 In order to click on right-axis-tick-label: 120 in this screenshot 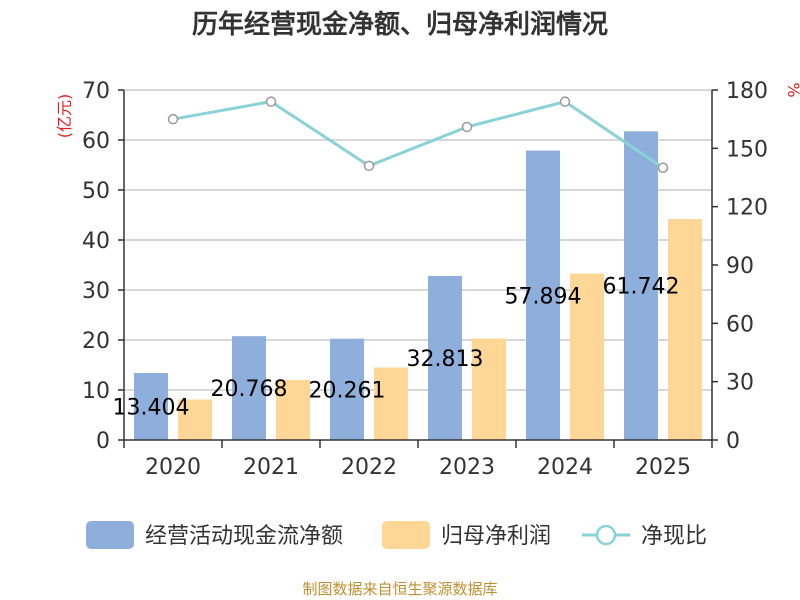, I will do `click(747, 208)`.